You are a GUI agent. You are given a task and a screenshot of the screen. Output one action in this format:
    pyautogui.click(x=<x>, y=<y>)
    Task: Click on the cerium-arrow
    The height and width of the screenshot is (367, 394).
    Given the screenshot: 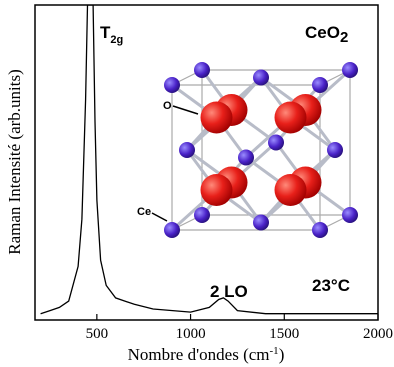 What is the action you would take?
    pyautogui.click(x=159, y=217)
    